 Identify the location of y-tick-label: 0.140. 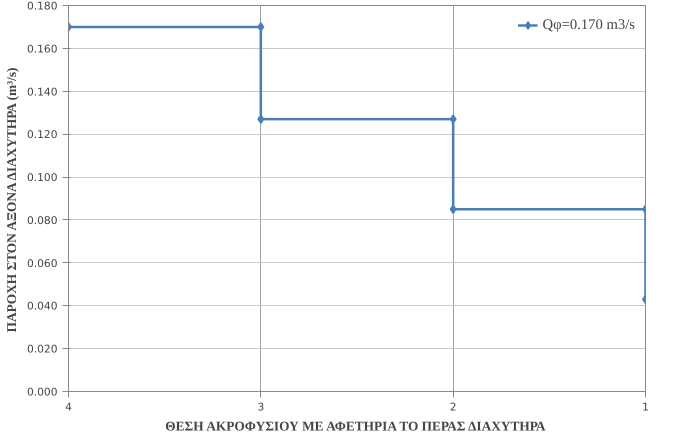
(42, 91).